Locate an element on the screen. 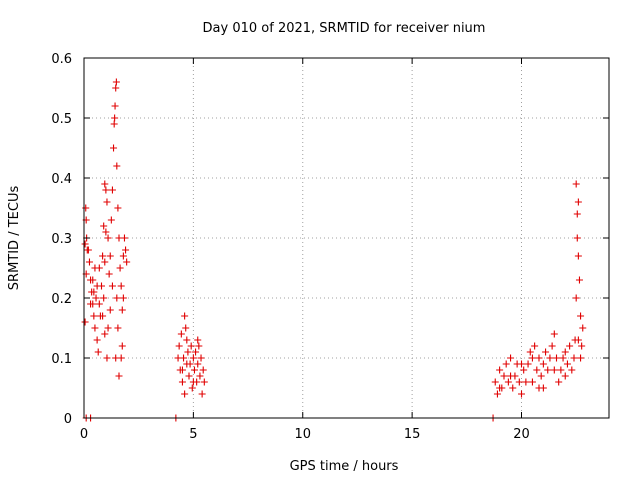 This screenshot has height=480, width=640. y-tick-labels: 0 0.1 0.2 0.3 0.4 0.5 0.6 is located at coordinates (61, 239).